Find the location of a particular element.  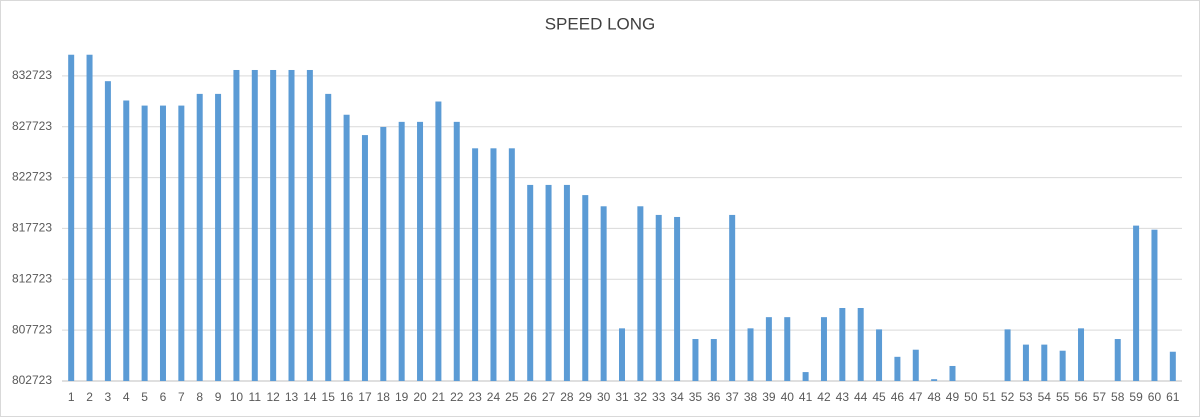

x-tick-label: 31 is located at coordinates (622, 397).